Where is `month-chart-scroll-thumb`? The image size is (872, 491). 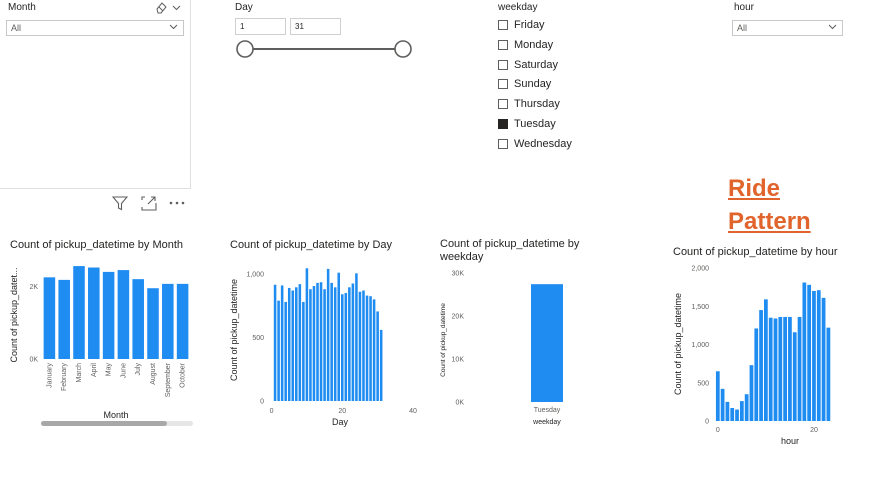
month-chart-scroll-thumb is located at coordinates (104, 423).